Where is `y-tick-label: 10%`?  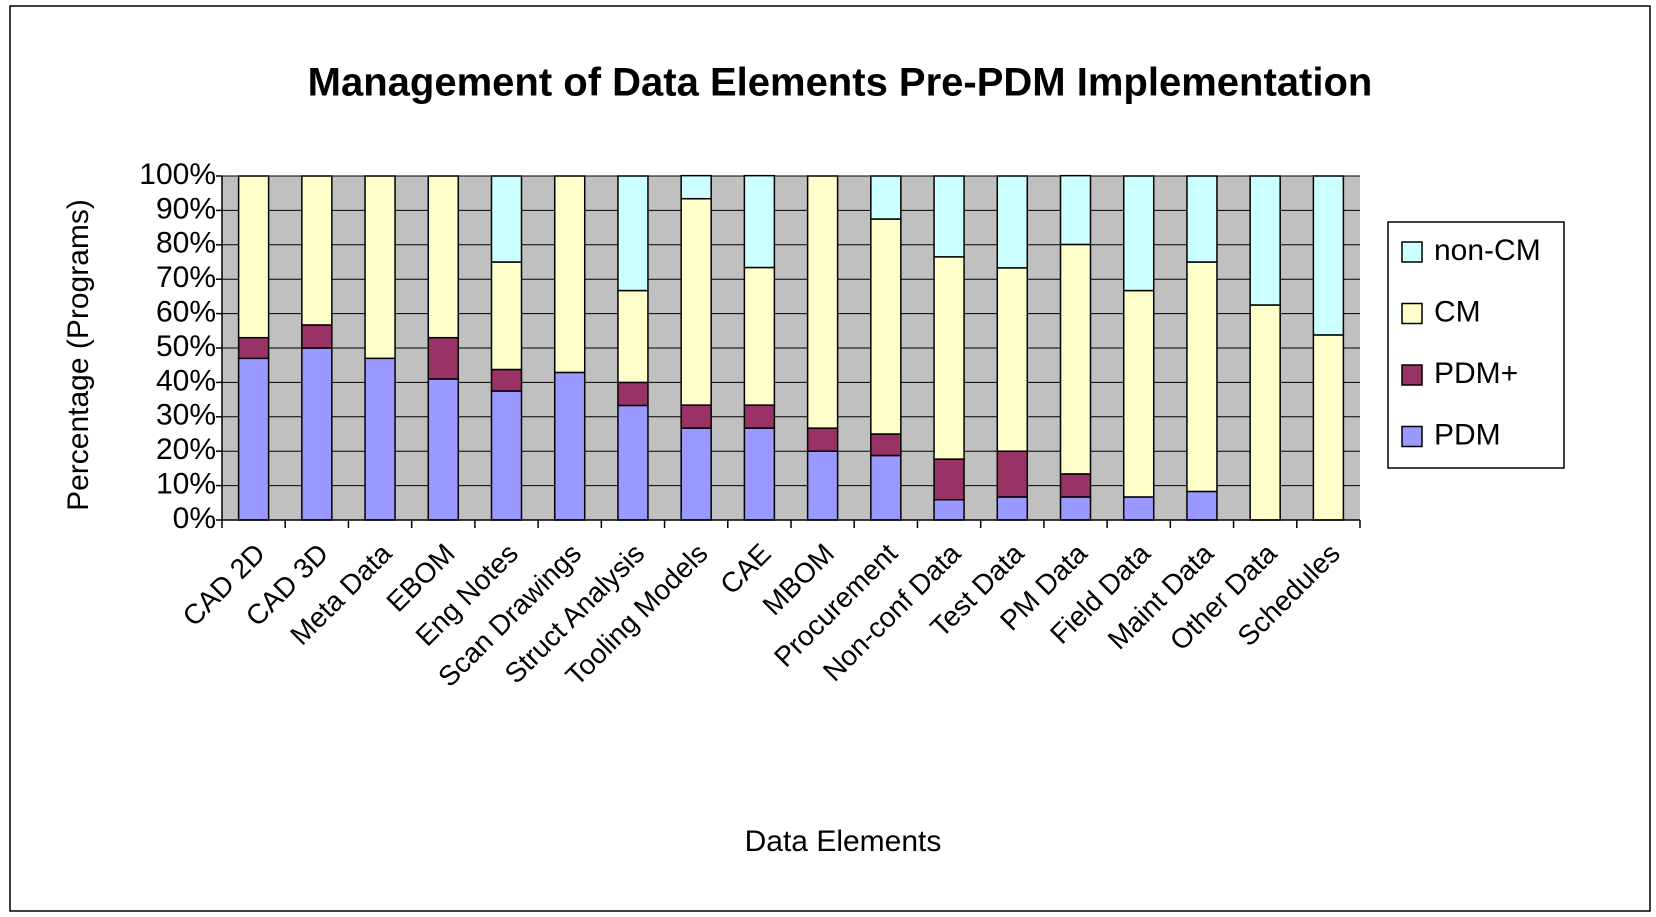 y-tick-label: 10% is located at coordinates (186, 484).